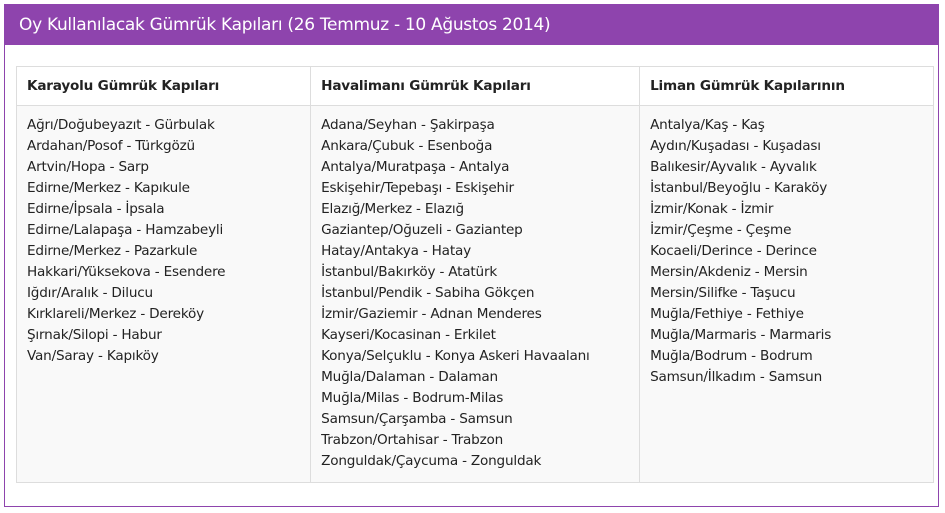 The image size is (945, 513). I want to click on list-item: Mersin/Silifke - Taşucu, so click(723, 293).